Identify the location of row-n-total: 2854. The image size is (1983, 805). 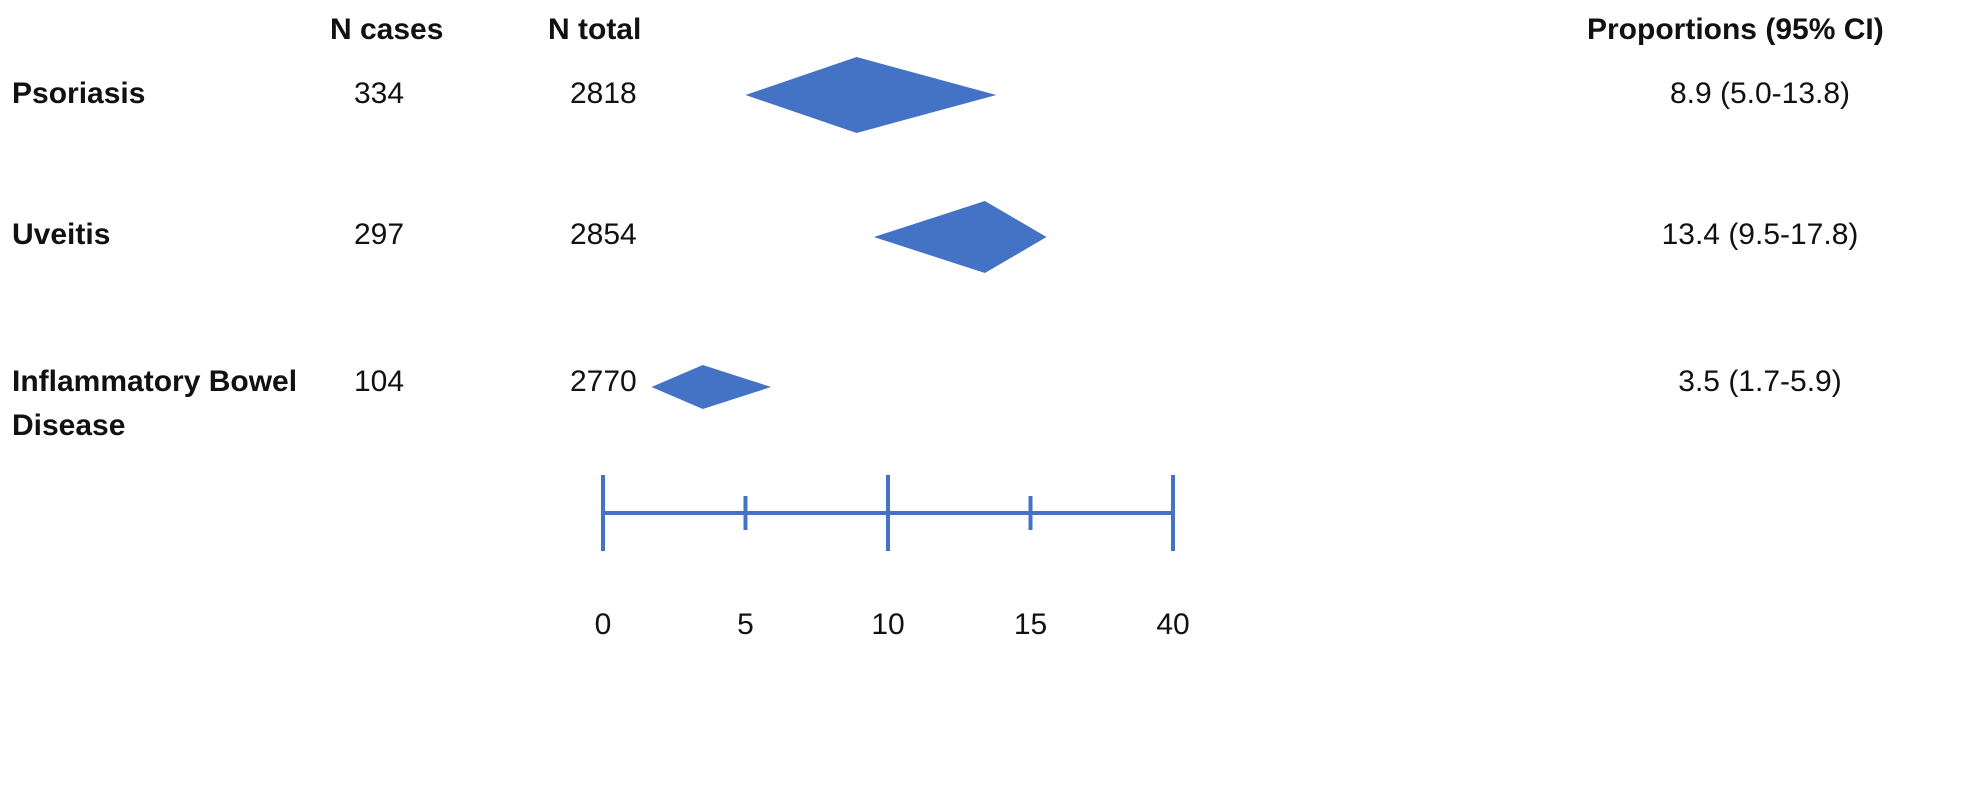
(603, 234).